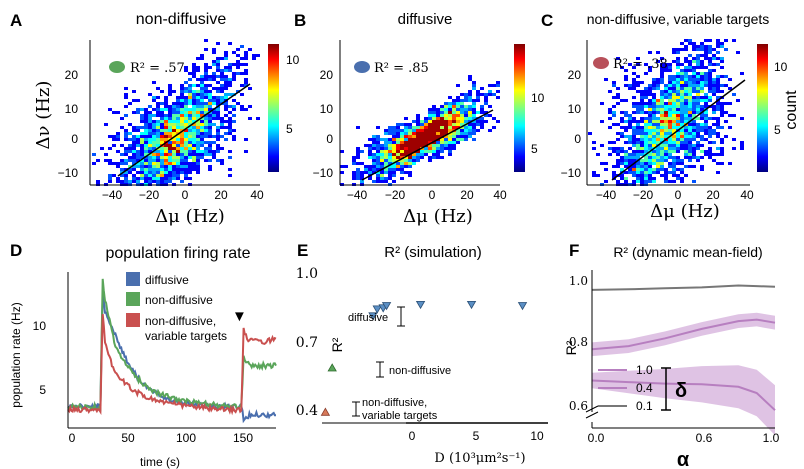 Image resolution: width=804 pixels, height=469 pixels. I want to click on xlabel-b: Δμ (Hz), so click(438, 216).